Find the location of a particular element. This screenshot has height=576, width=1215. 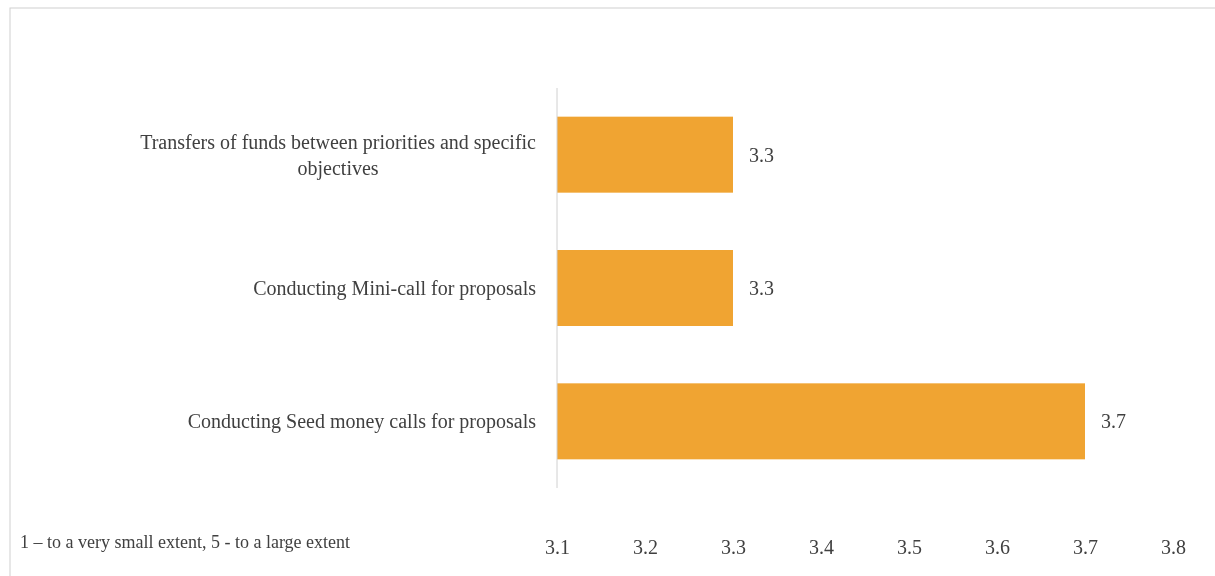

x-tick-label: 3.1 is located at coordinates (557, 547).